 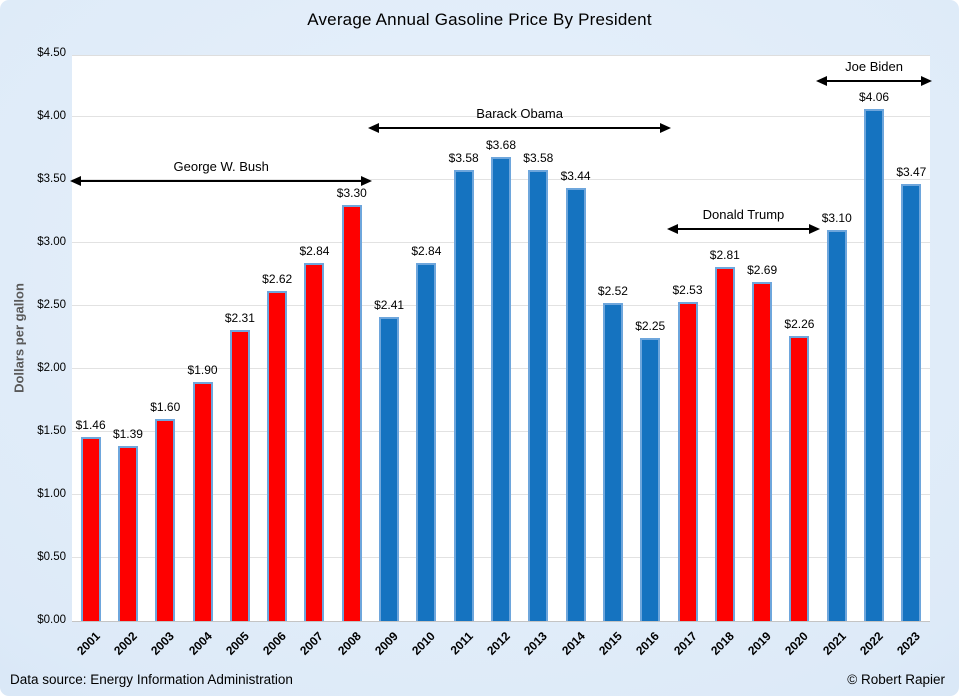 What do you see at coordinates (874, 67) in the screenshot?
I see `president-label: Joe Biden` at bounding box center [874, 67].